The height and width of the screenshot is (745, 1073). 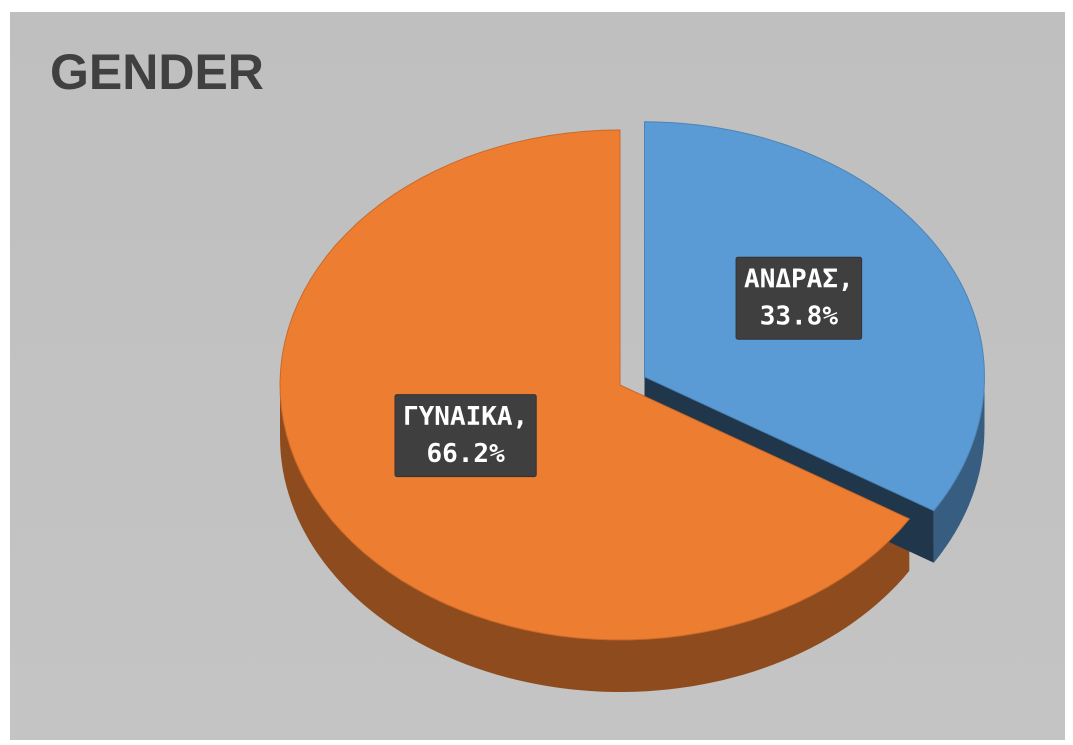 I want to click on label-category: ΓΥΝΑΙΚΑ,, so click(x=465, y=417).